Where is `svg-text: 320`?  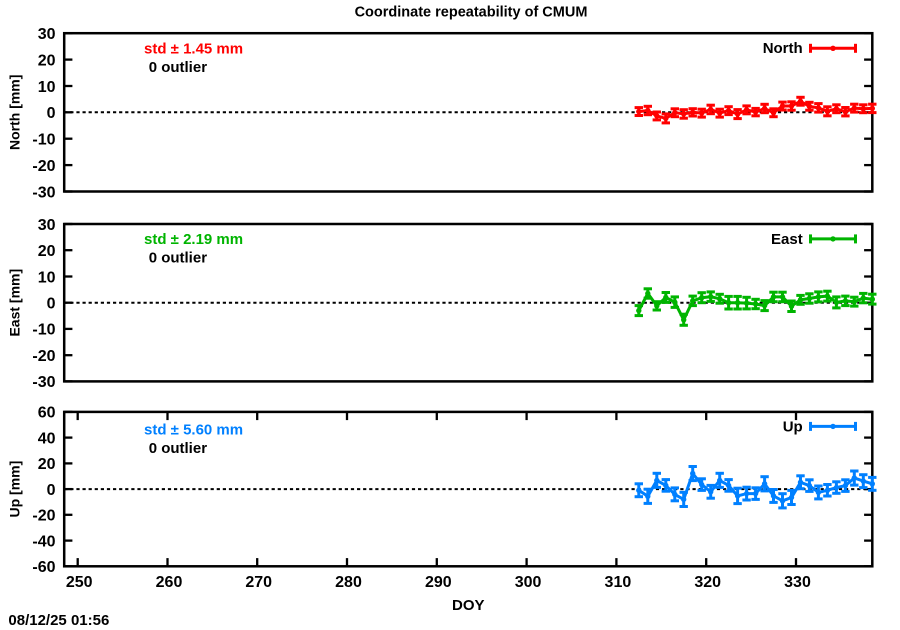 svg-text: 320 is located at coordinates (707, 582).